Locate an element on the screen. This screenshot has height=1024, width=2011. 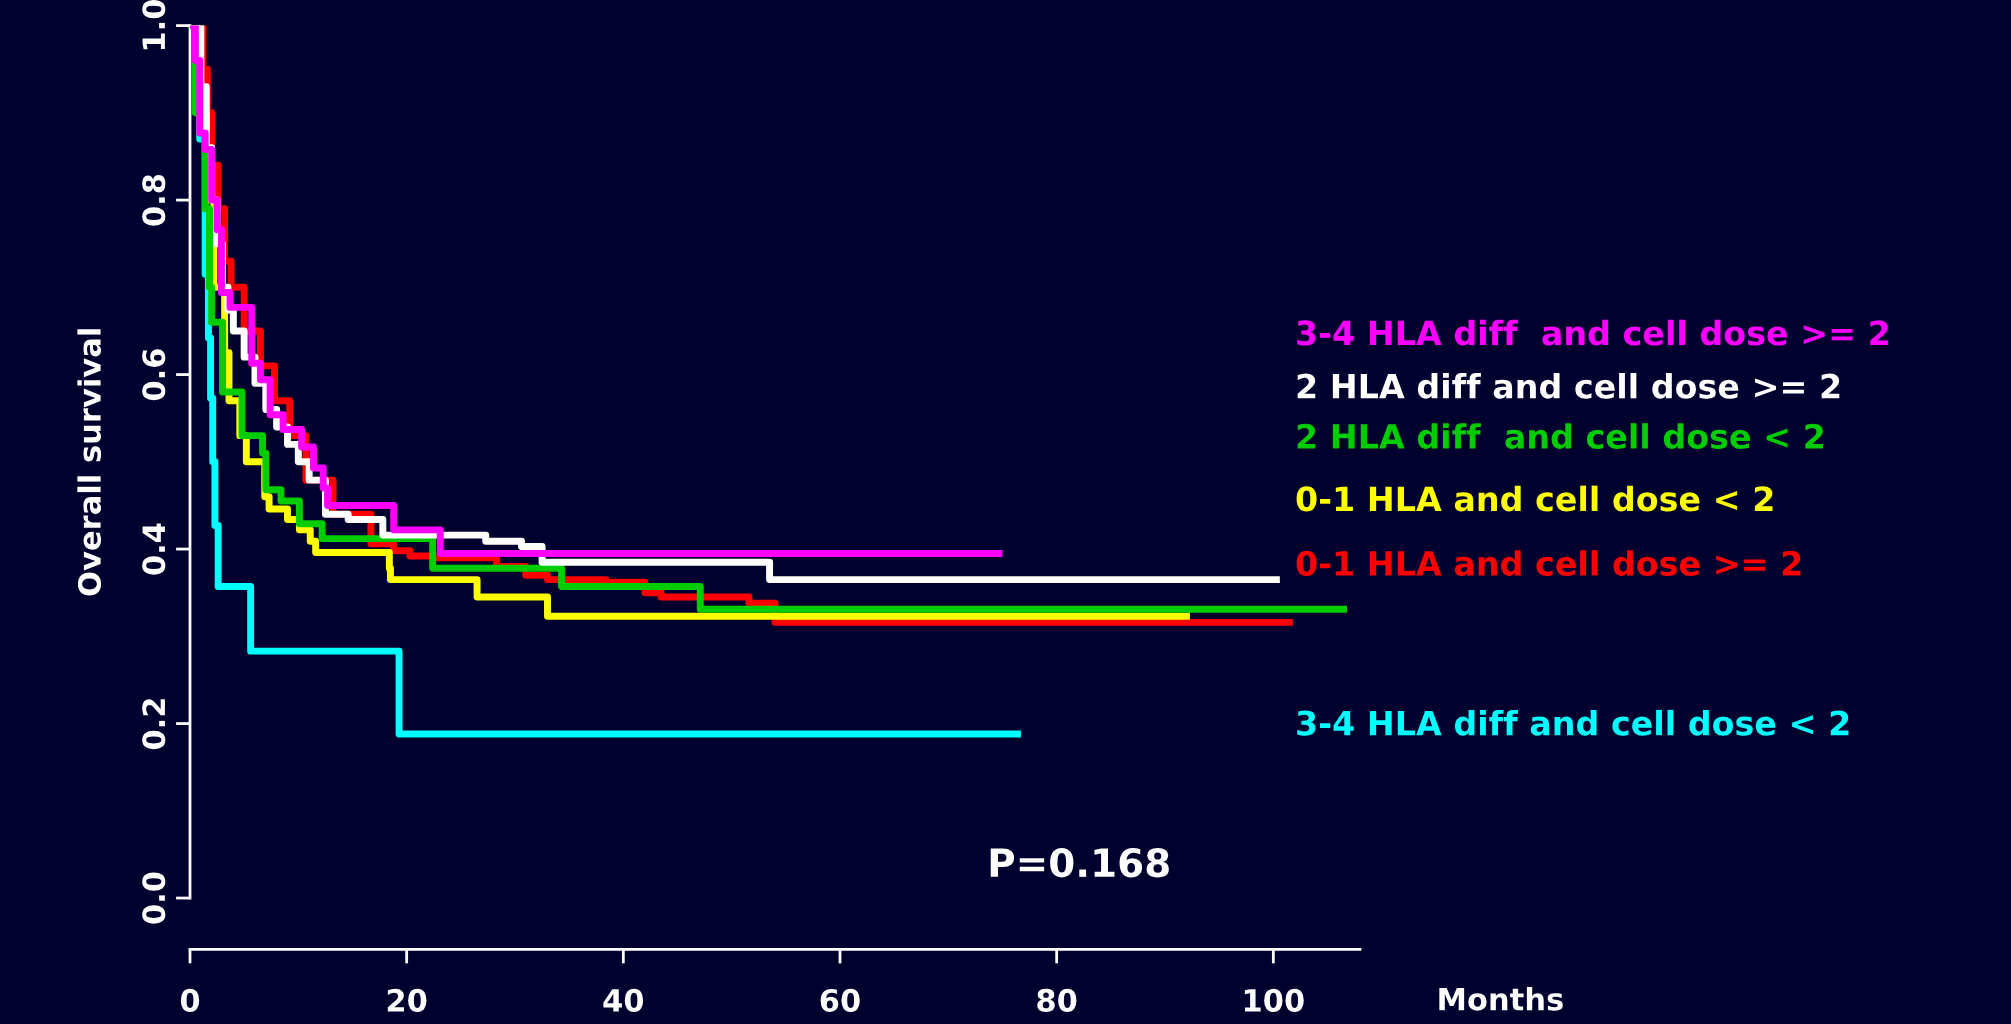
y-tick-label: 1.0 is located at coordinates (154, 25).